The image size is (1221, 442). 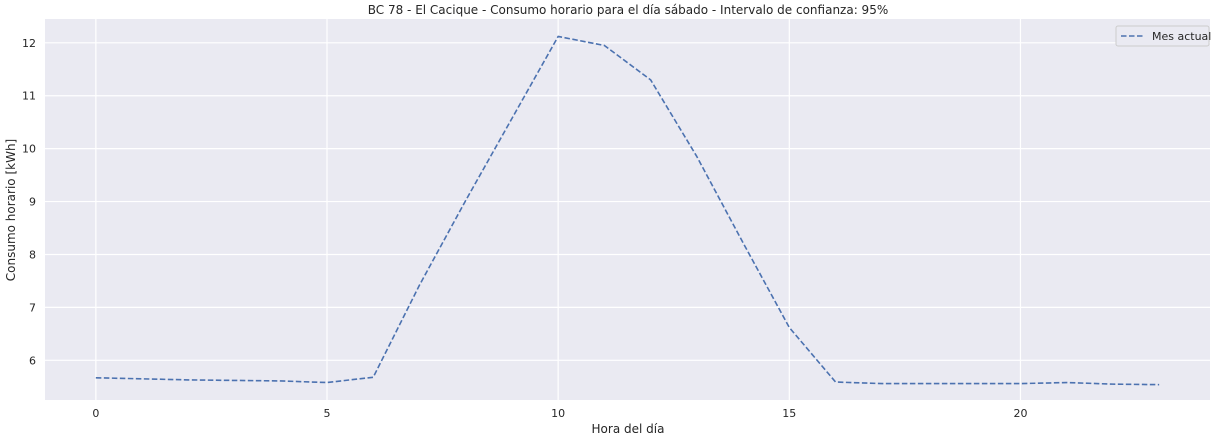 What do you see at coordinates (29, 96) in the screenshot?
I see `y-tick-label: 11` at bounding box center [29, 96].